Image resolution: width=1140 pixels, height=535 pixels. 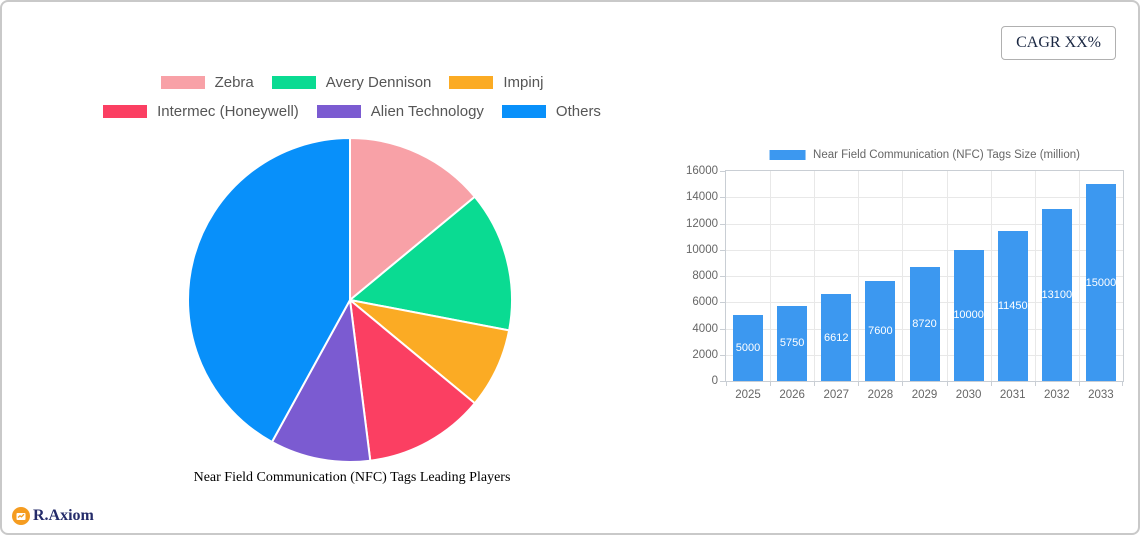 I want to click on bar-value-label: 5000, so click(x=748, y=348).